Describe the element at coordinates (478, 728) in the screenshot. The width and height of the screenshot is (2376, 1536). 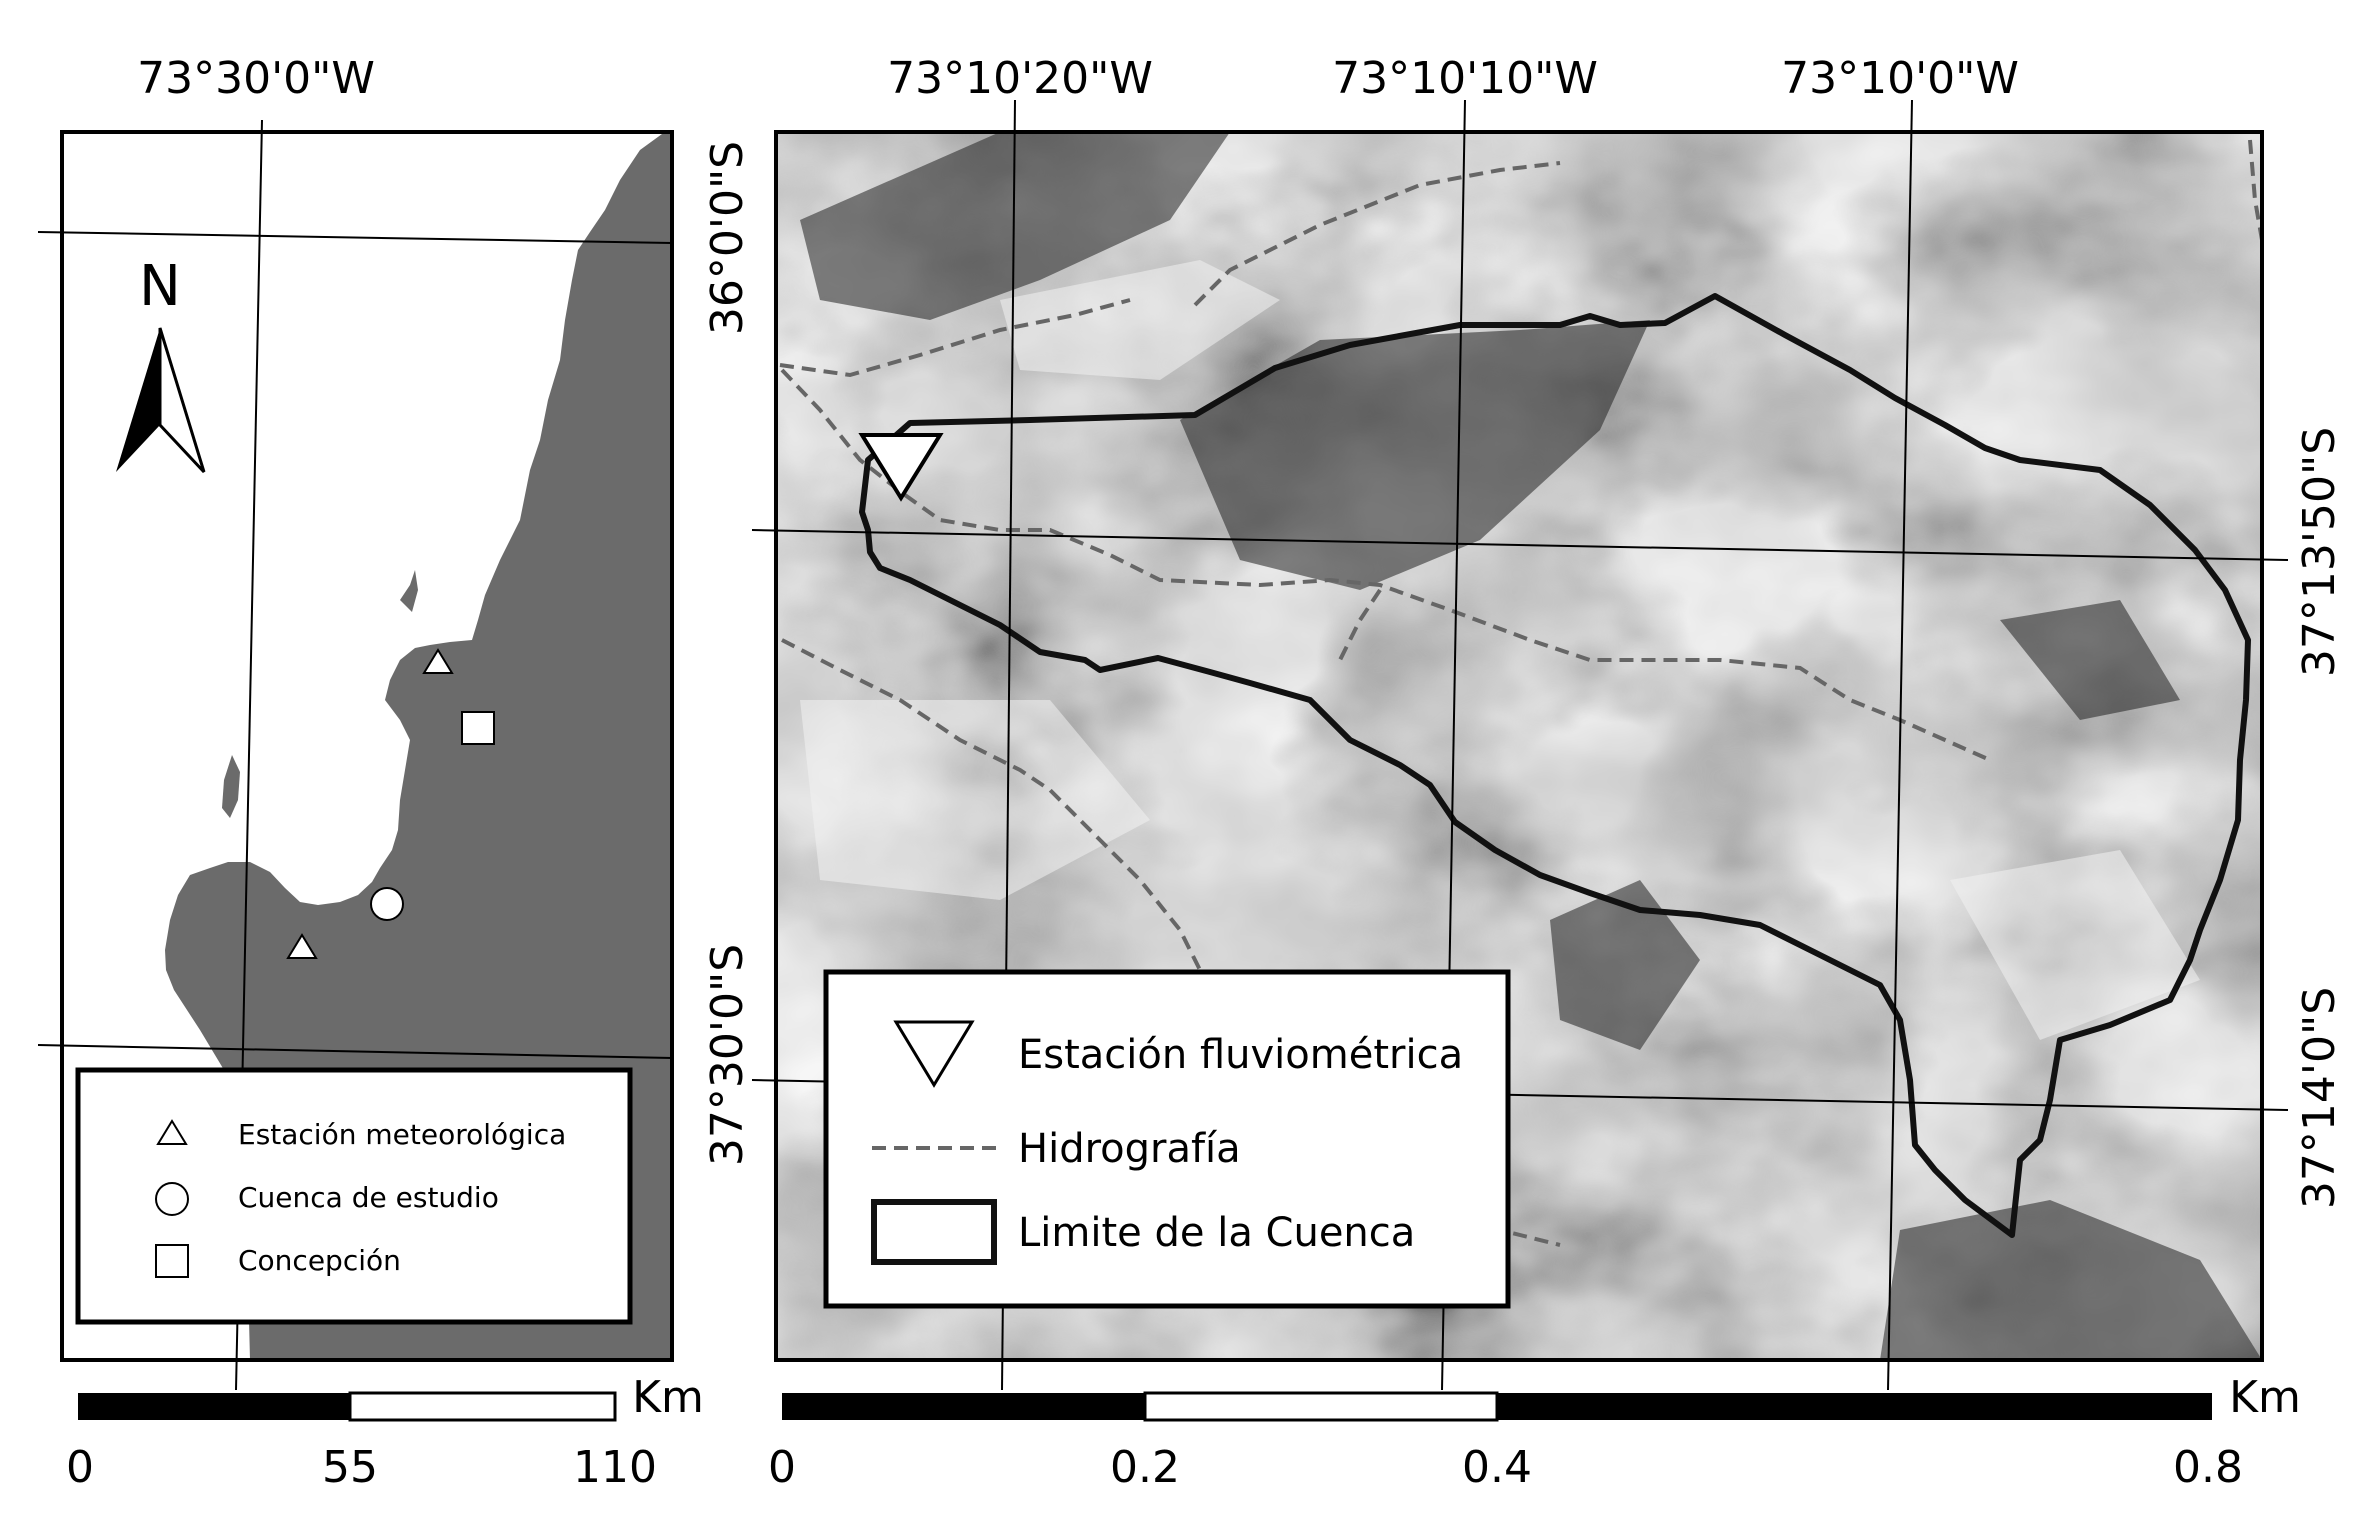
I see `overview-marker-concepcion` at that location.